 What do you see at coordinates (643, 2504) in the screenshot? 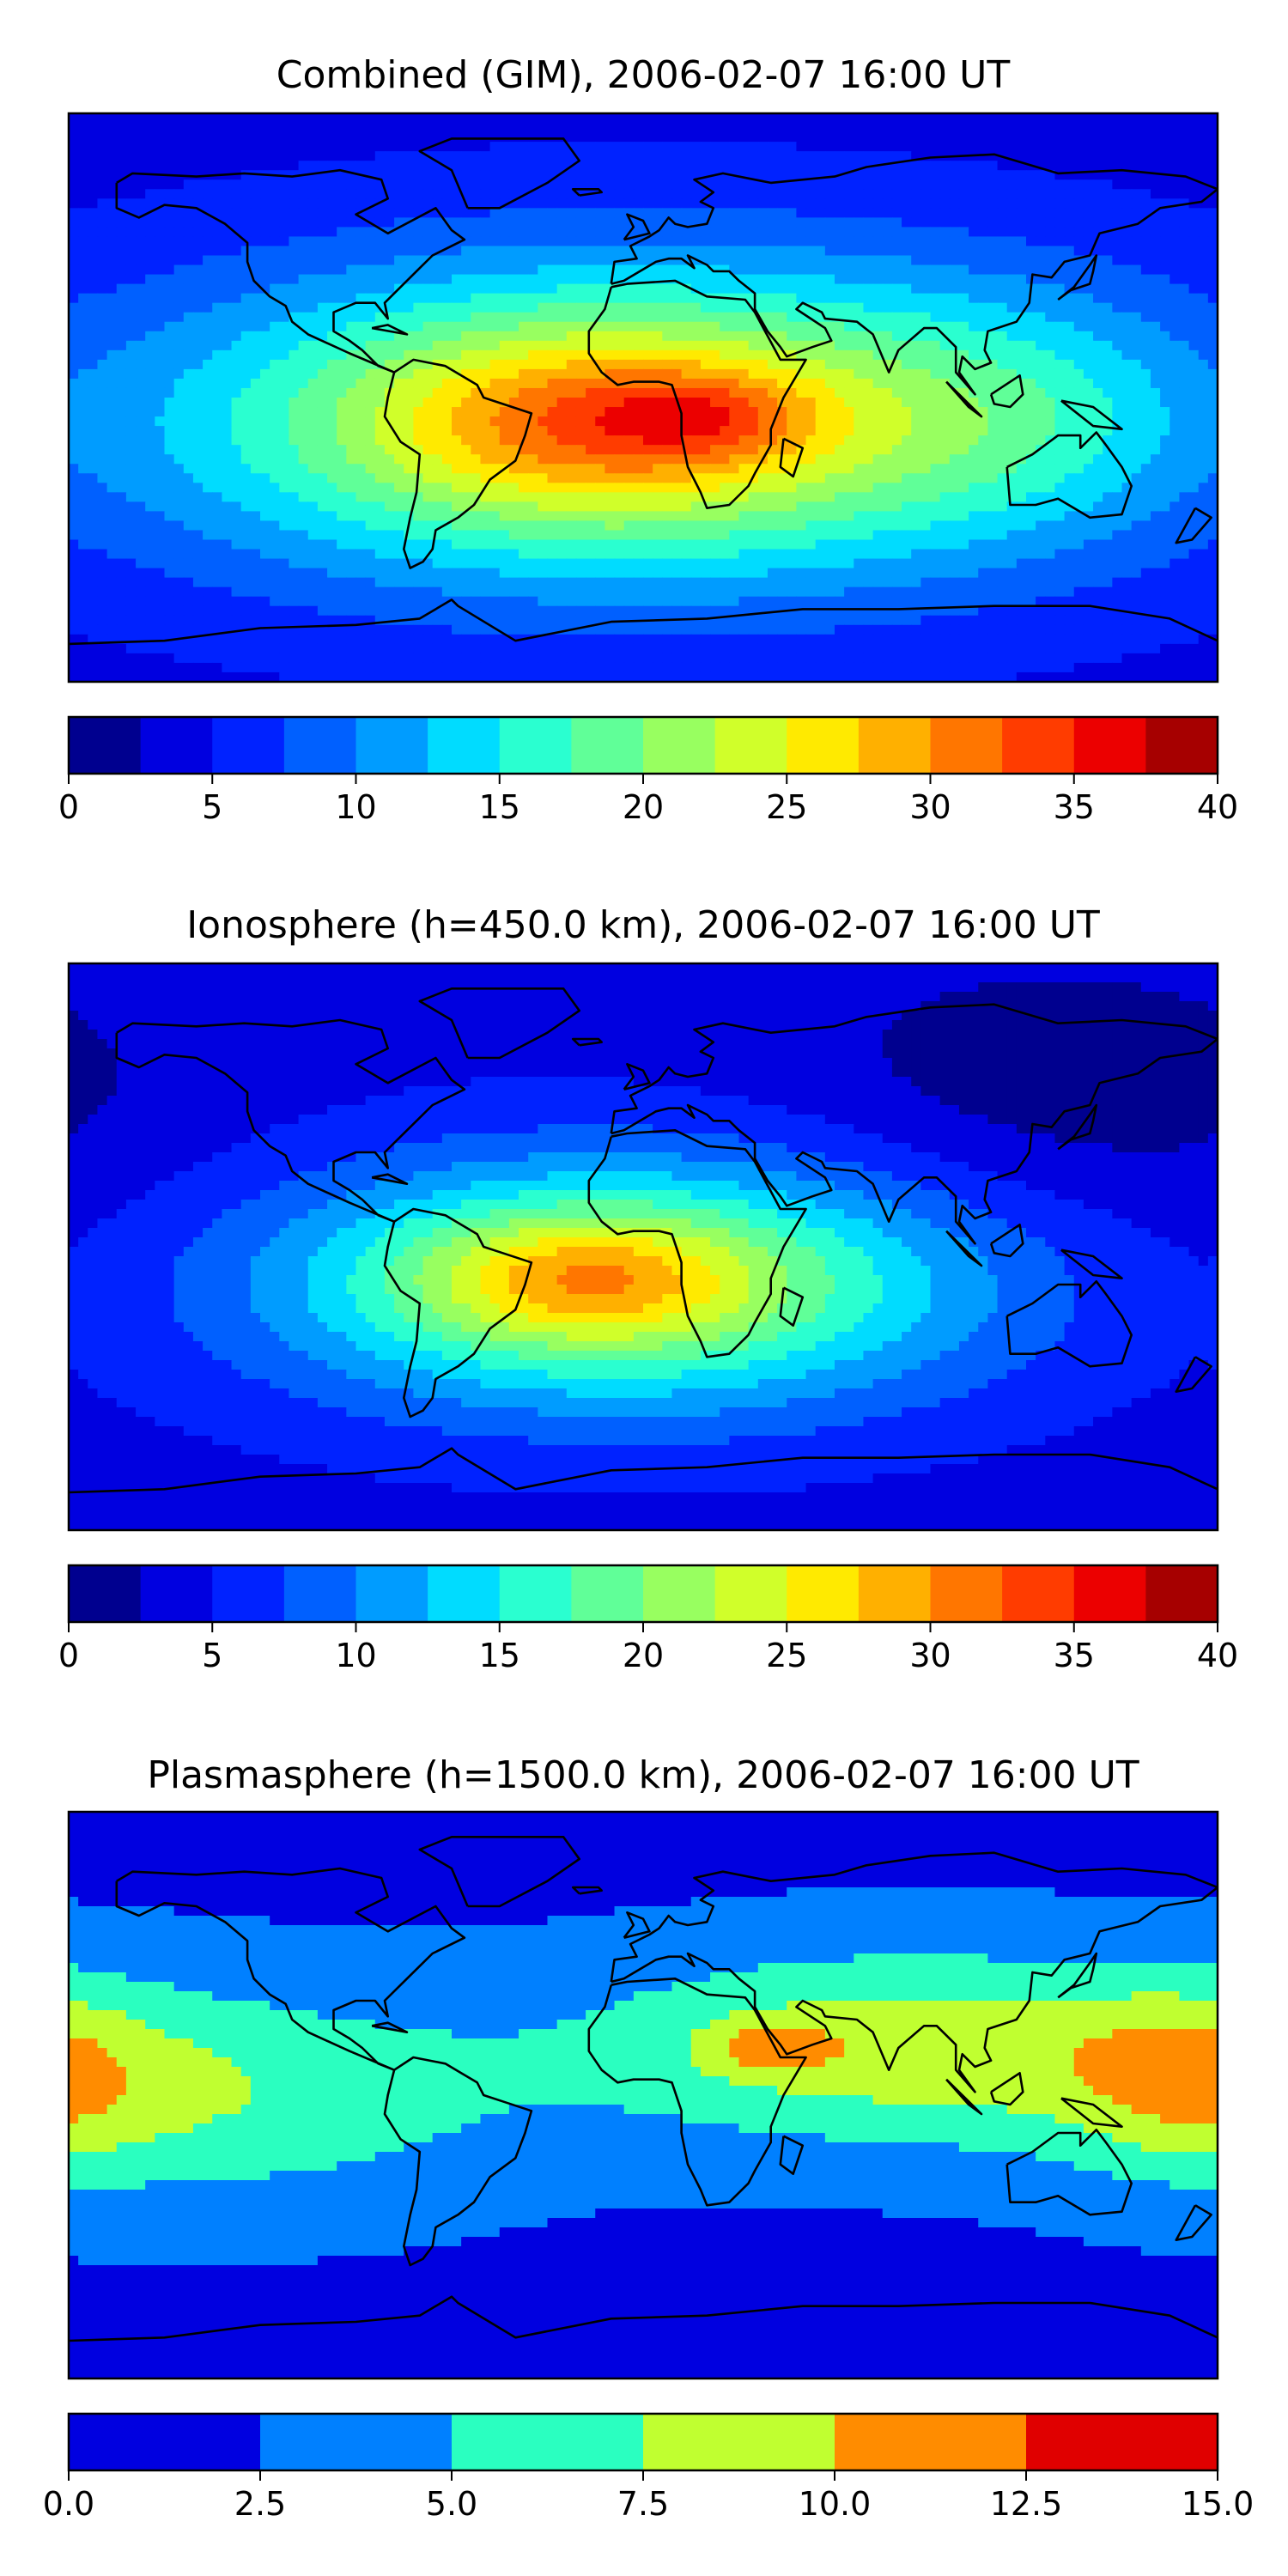
I see `colorbar-tick-label: 7.5` at bounding box center [643, 2504].